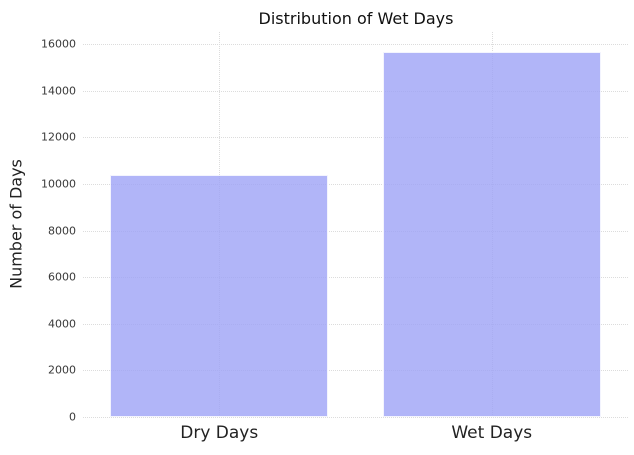 This screenshot has width=634, height=455. I want to click on y-tick-label: 16000, so click(58, 44).